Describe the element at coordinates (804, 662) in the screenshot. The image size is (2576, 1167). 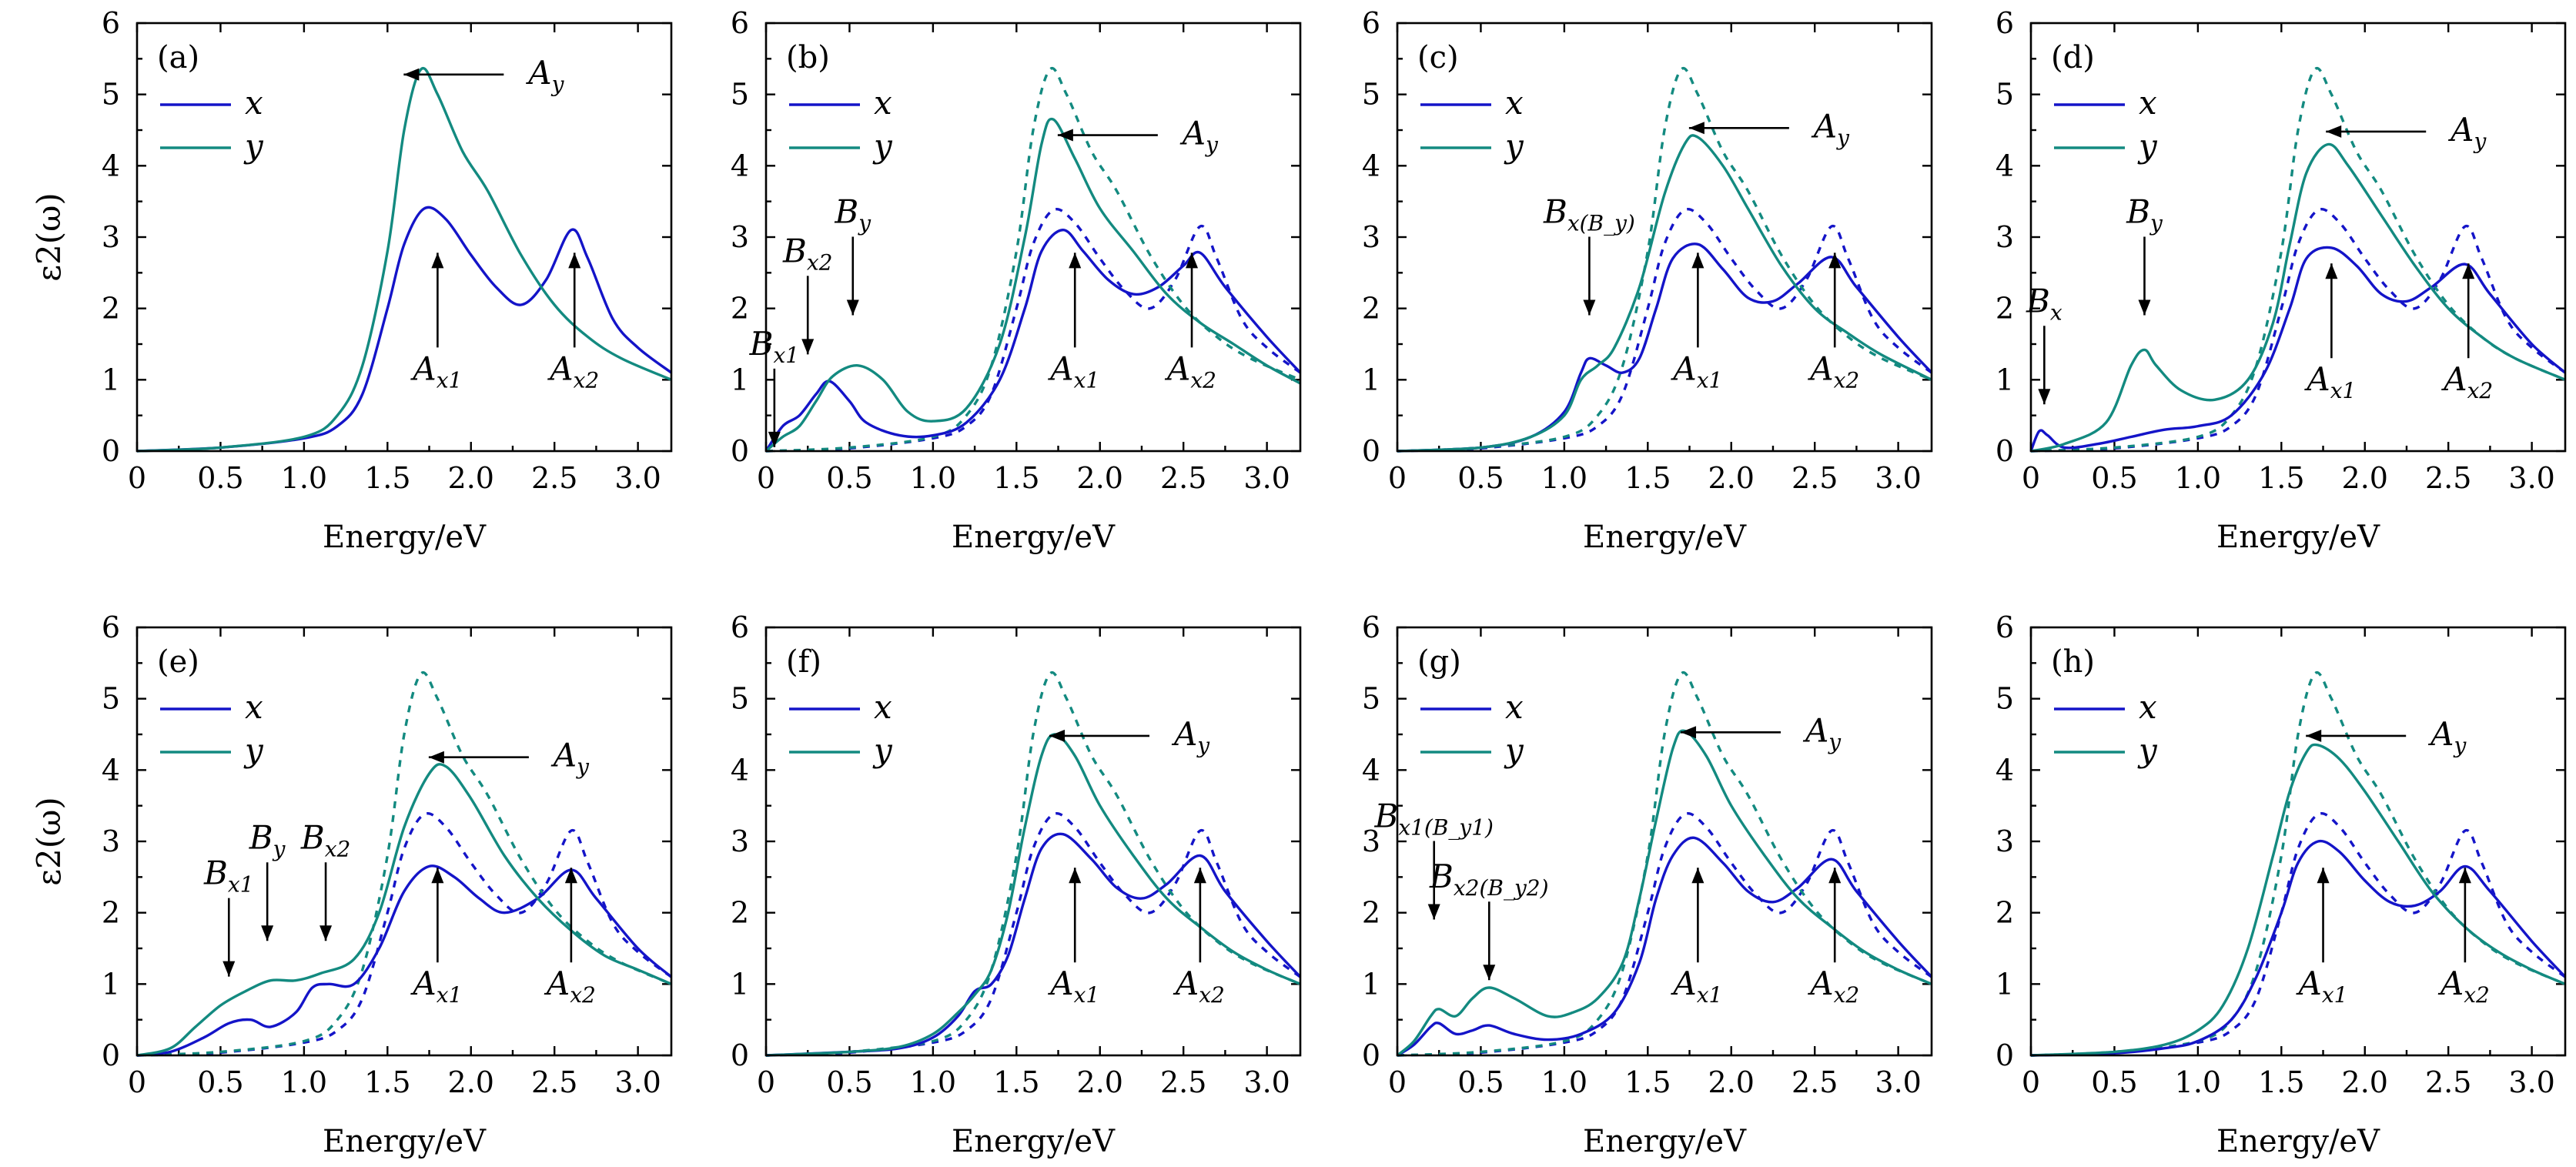
I see `panel-label: (f)` at that location.